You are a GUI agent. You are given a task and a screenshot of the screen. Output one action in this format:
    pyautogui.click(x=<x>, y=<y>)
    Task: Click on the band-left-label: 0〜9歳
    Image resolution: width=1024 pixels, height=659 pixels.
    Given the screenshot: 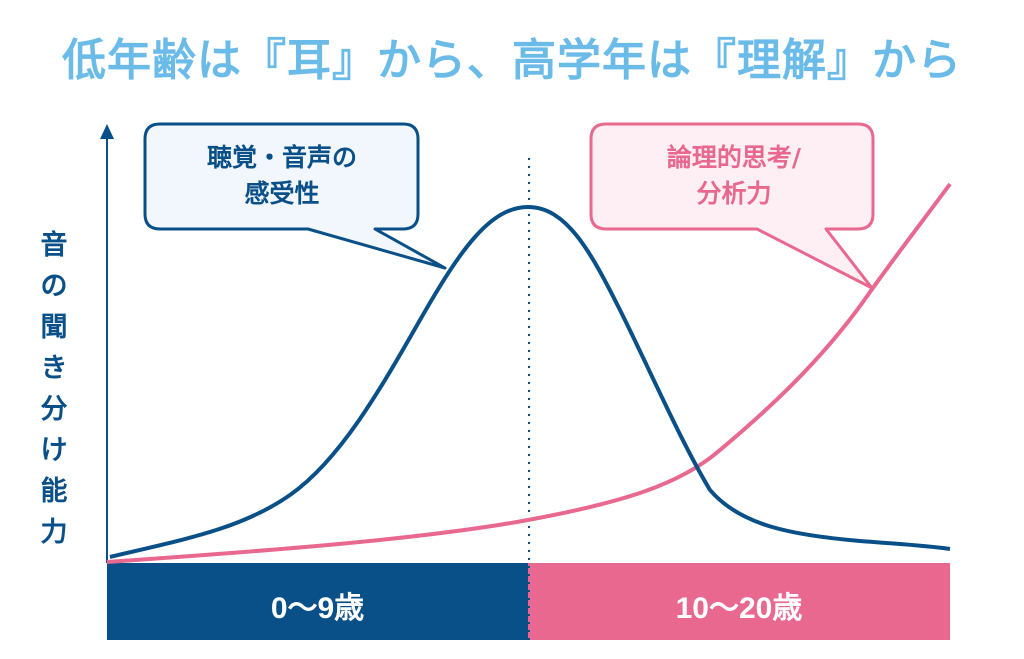 What is the action you would take?
    pyautogui.click(x=317, y=608)
    